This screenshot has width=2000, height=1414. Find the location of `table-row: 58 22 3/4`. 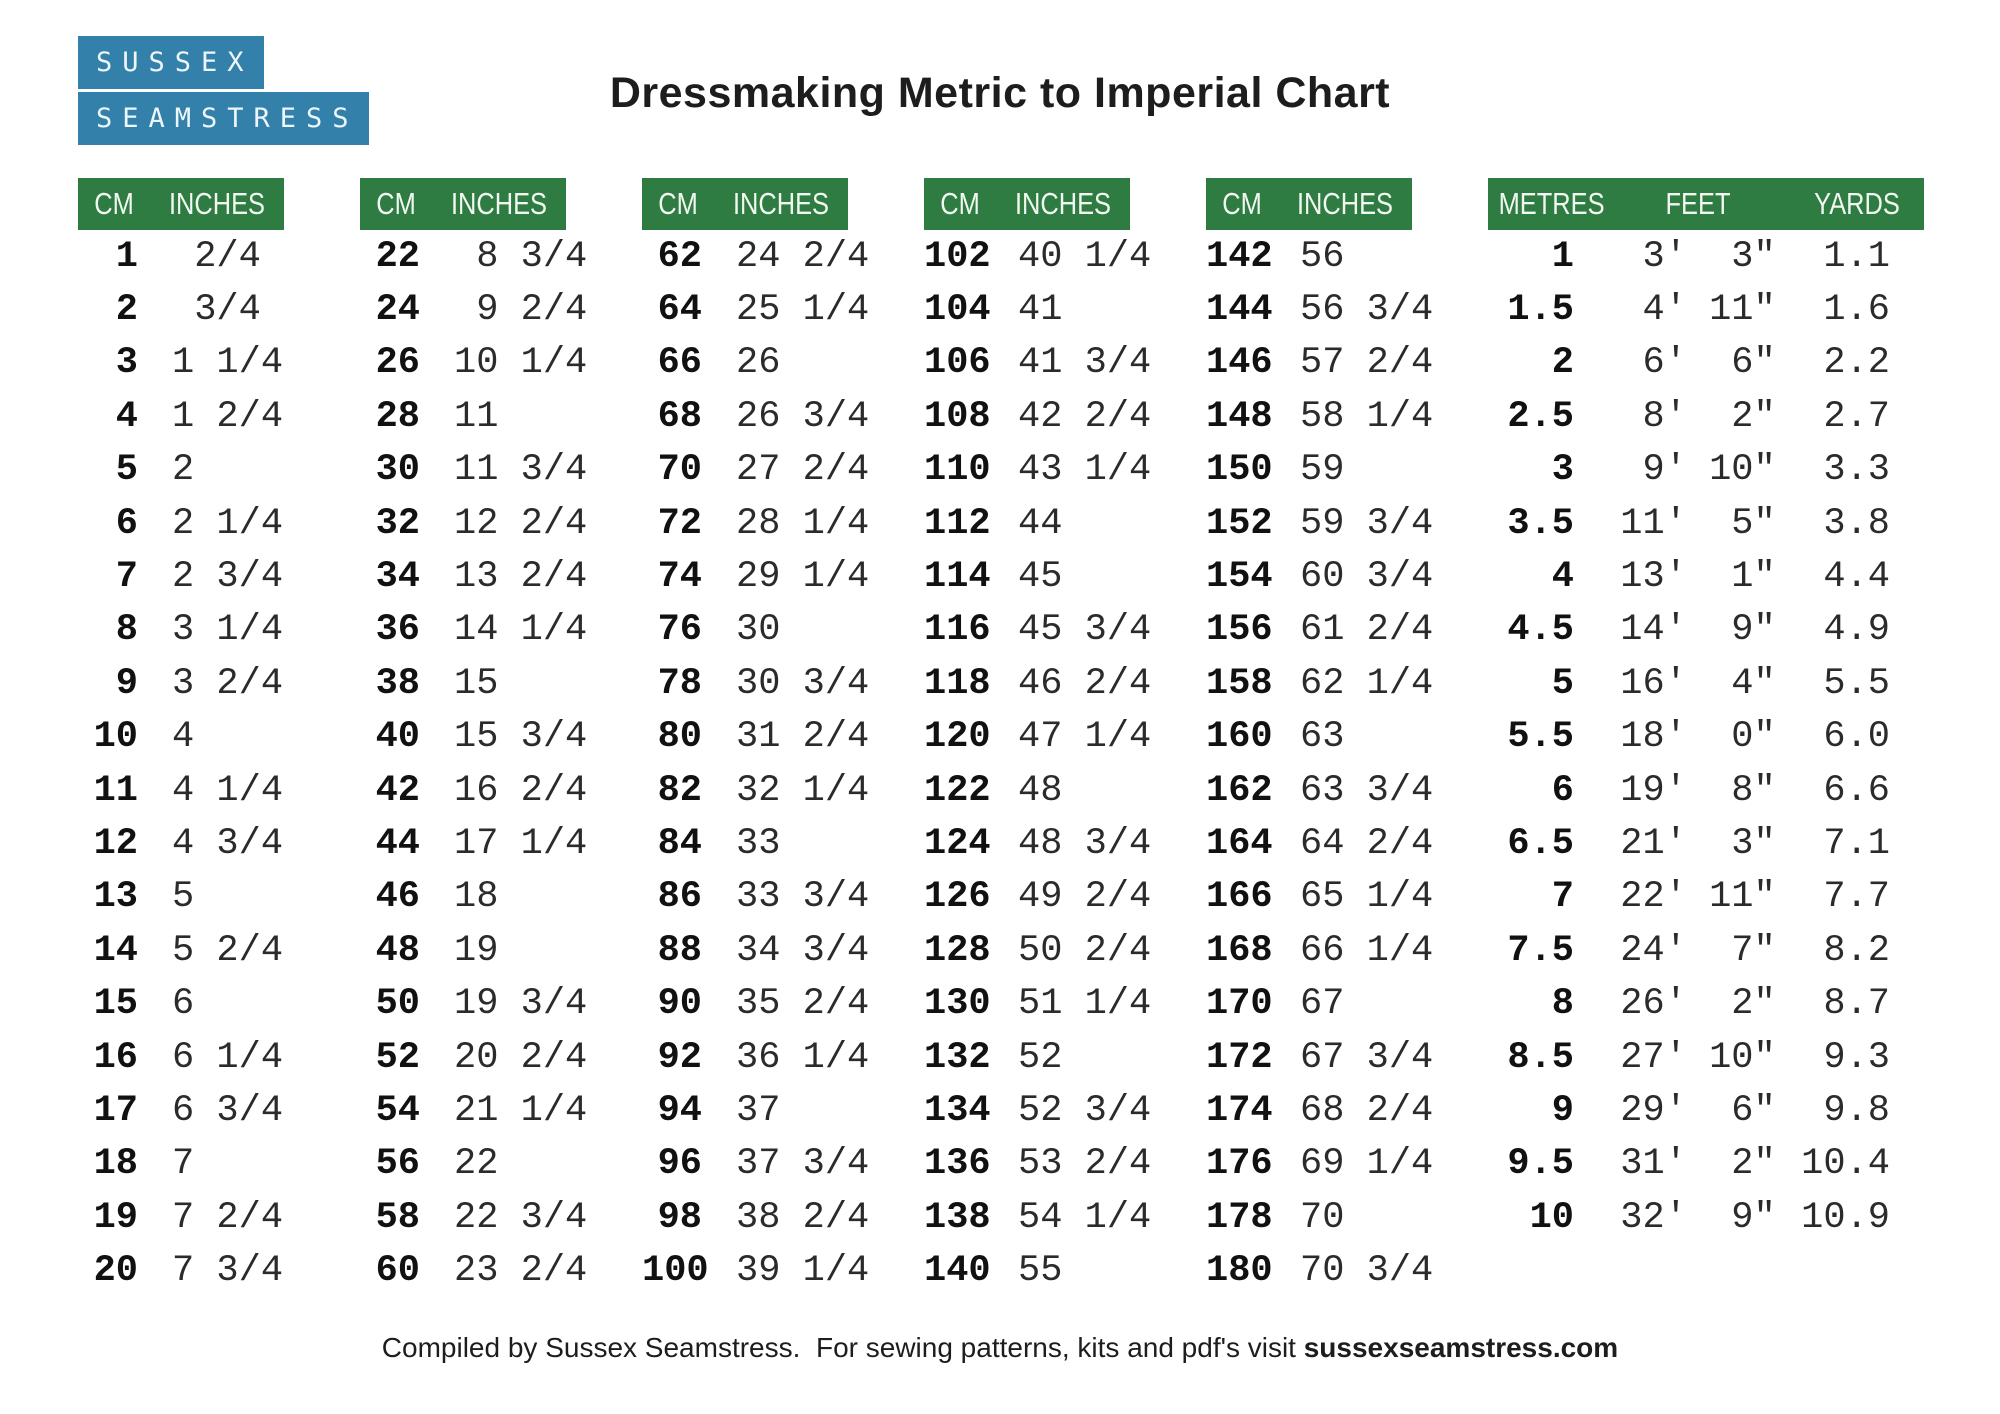

table-row: 58 22 3/4 is located at coordinates (474, 1217).